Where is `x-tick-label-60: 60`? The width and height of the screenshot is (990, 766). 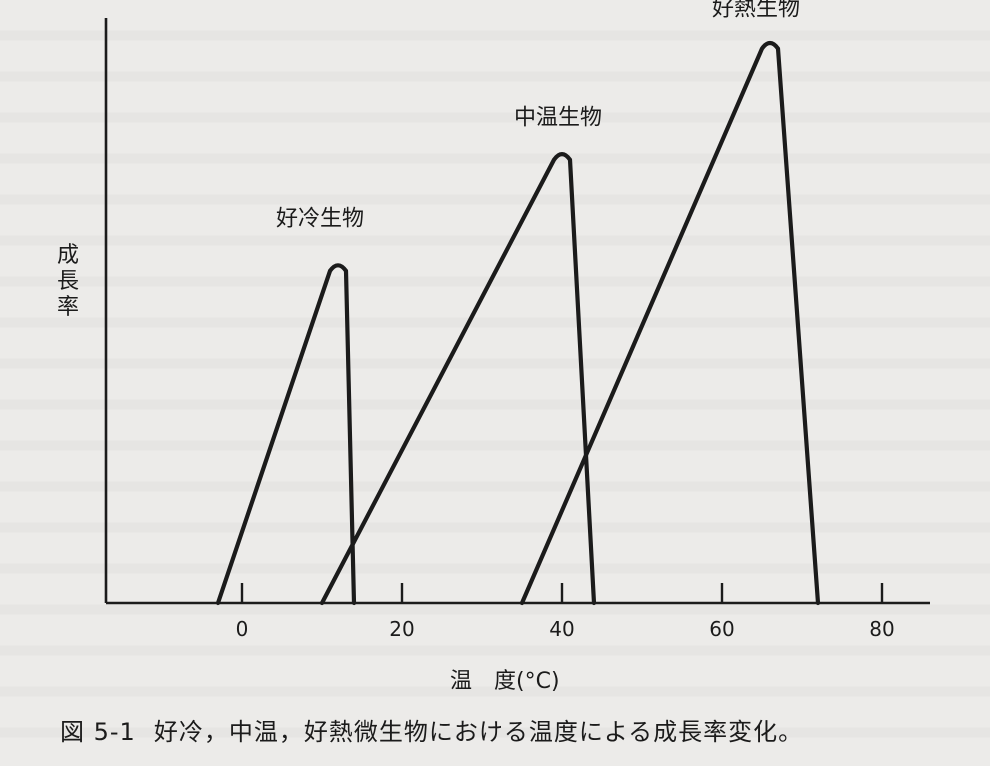 x-tick-label-60: 60 is located at coordinates (721, 629).